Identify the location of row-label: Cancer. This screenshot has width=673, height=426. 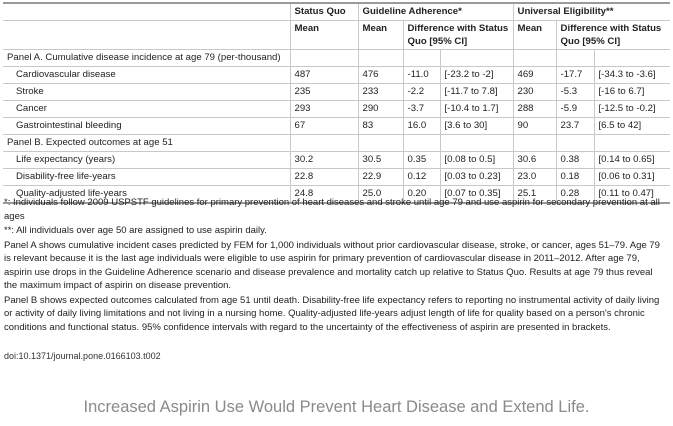
(146, 109).